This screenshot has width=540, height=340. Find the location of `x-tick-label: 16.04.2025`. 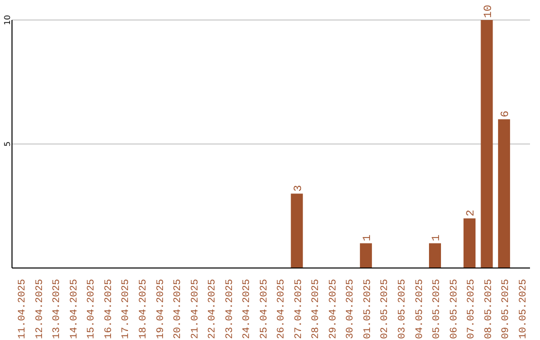

x-tick-label: 16.04.2025 is located at coordinates (109, 309).